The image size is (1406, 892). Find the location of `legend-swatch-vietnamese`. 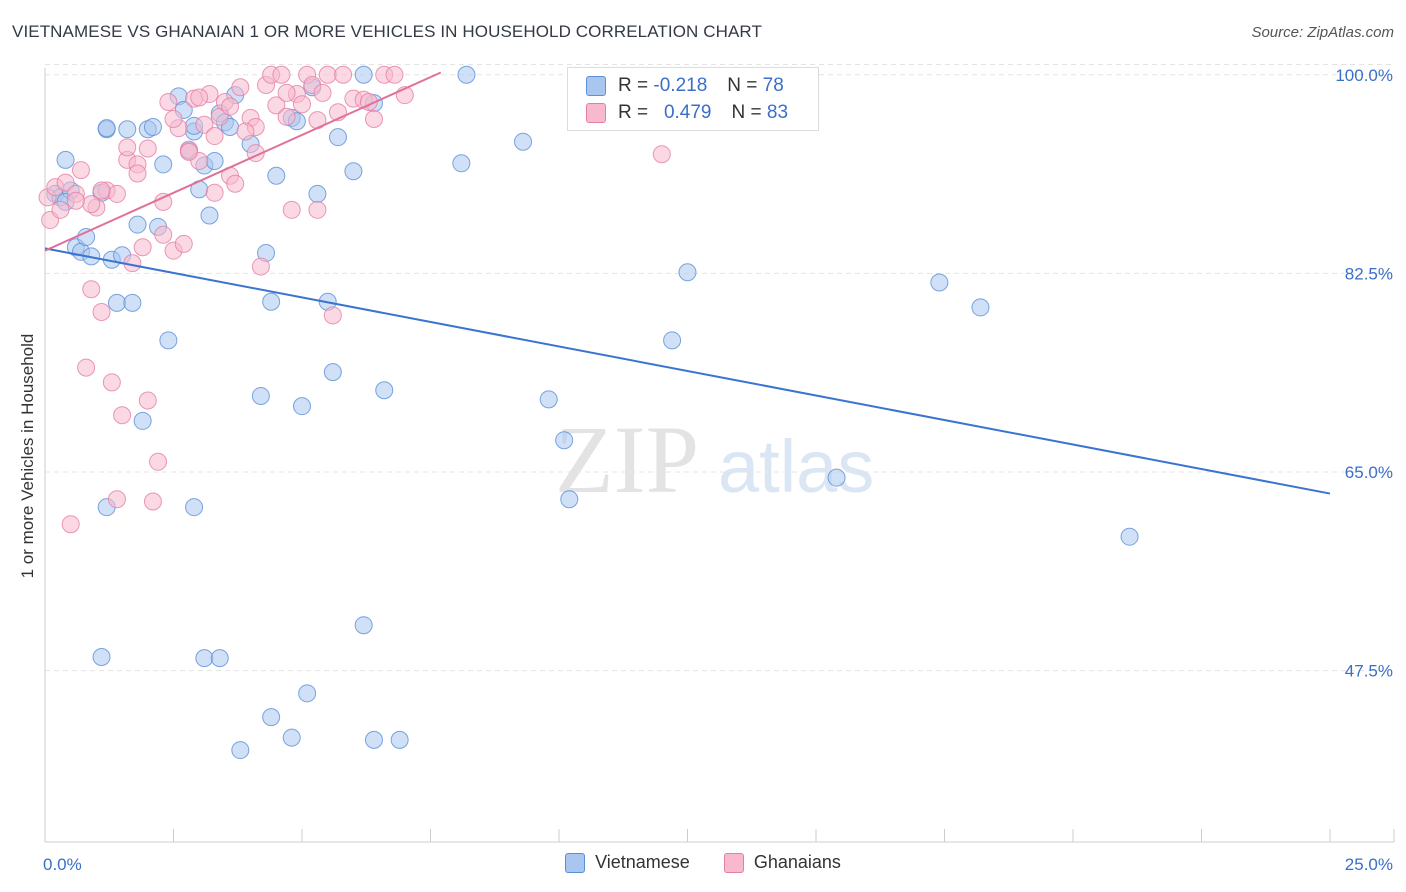

legend-swatch-vietnamese is located at coordinates (575, 862).